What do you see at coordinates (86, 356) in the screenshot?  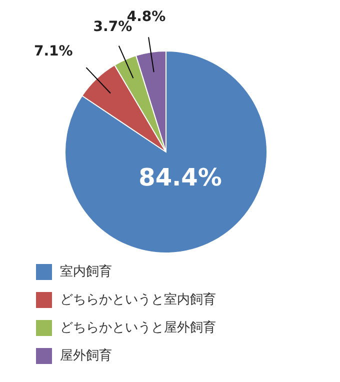 I see `legend-label: 屋外飼育` at bounding box center [86, 356].